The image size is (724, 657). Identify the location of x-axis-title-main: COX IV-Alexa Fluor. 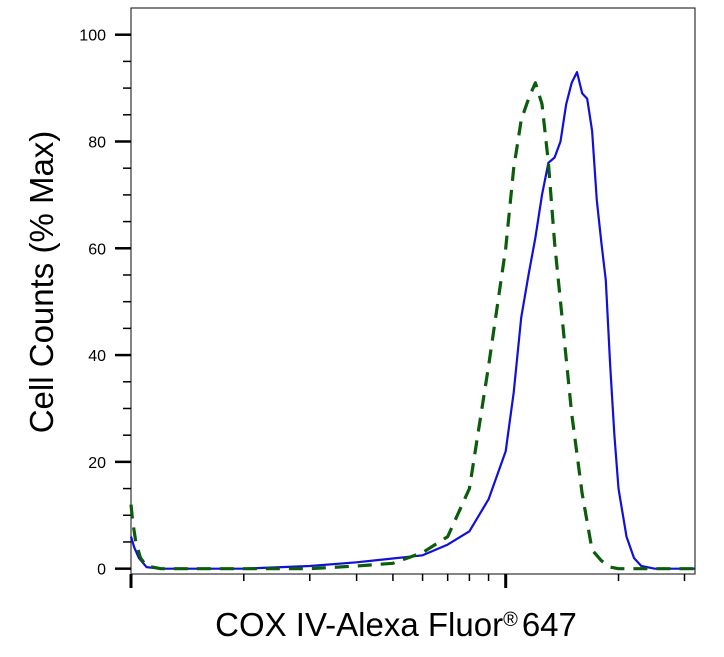
(359, 624).